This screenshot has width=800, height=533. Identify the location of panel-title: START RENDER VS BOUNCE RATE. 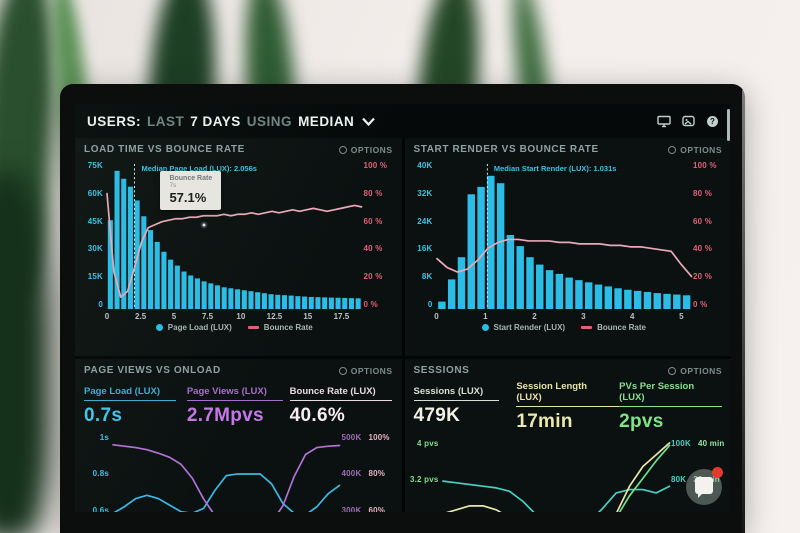
(506, 149).